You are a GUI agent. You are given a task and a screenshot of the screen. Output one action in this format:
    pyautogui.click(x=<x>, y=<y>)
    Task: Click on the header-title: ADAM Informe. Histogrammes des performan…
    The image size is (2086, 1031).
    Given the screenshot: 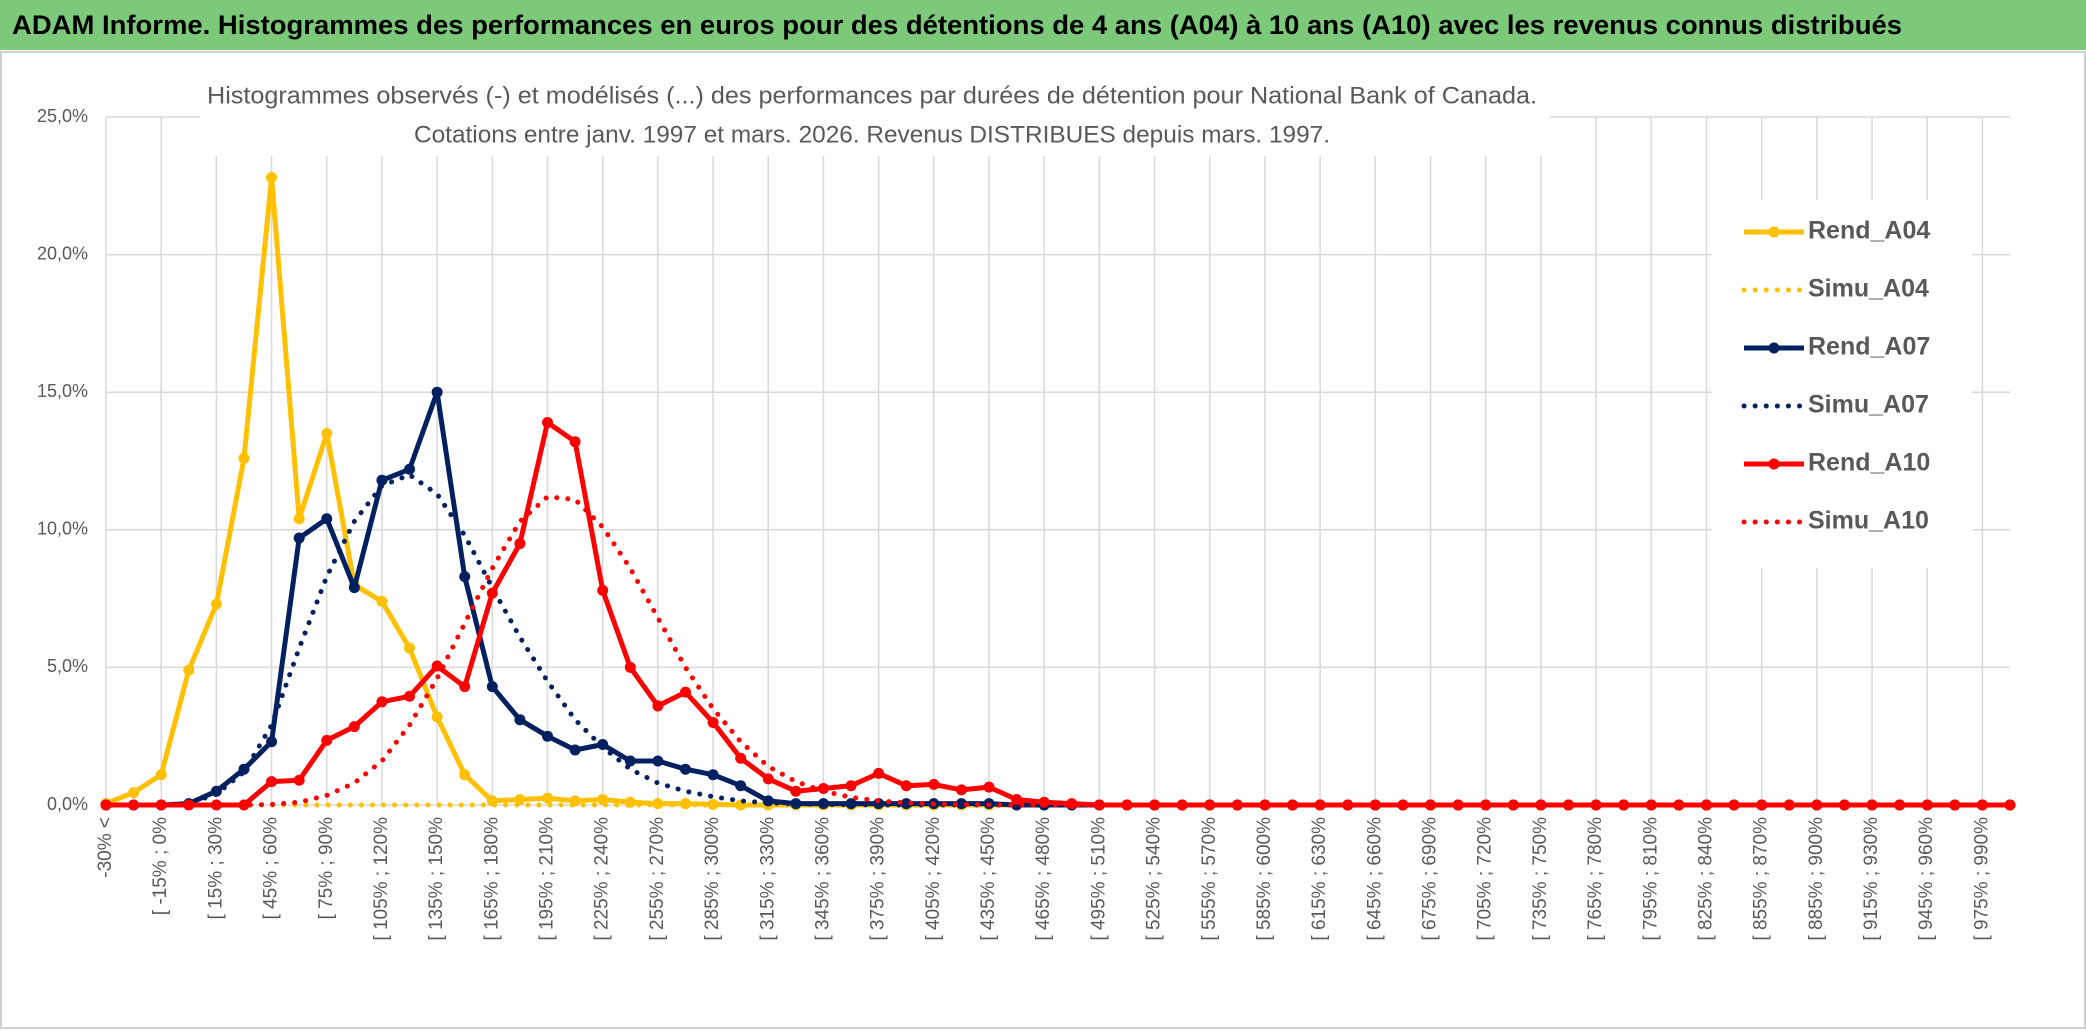 What is the action you would take?
    pyautogui.click(x=957, y=25)
    